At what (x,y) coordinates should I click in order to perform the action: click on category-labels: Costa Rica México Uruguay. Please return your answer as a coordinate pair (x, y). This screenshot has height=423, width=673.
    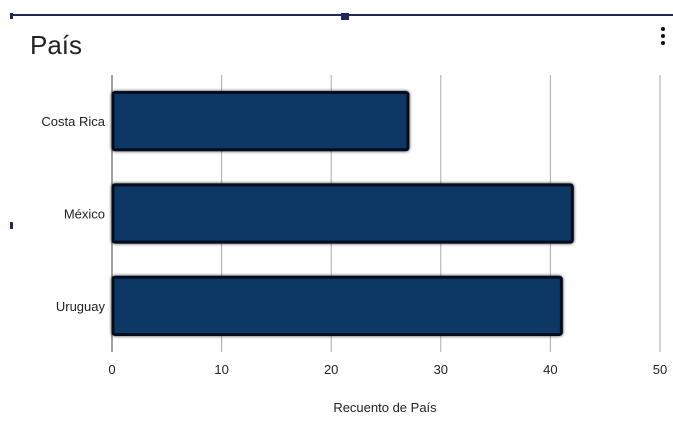
    Looking at the image, I should click on (73, 214).